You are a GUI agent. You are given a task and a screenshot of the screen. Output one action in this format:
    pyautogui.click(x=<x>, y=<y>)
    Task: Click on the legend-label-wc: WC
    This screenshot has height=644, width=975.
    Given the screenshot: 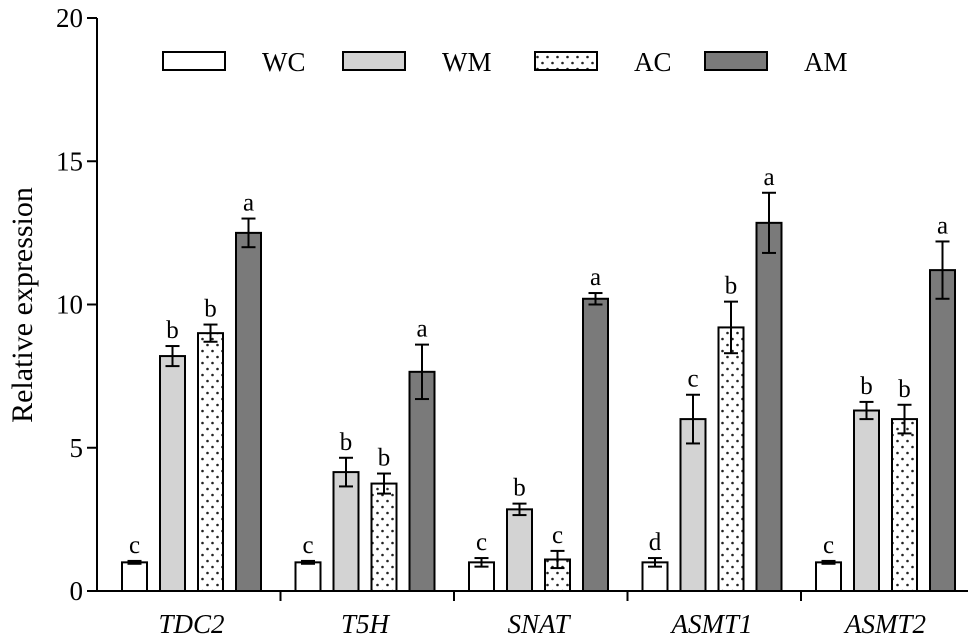 What is the action you would take?
    pyautogui.click(x=284, y=62)
    